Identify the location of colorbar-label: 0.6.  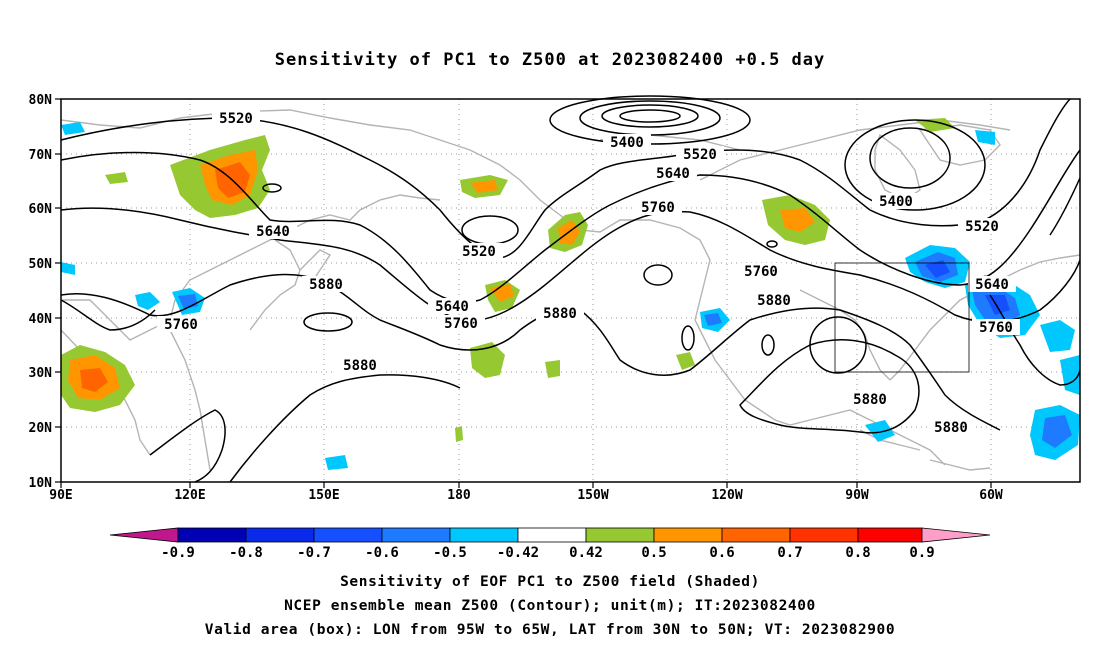
(721, 553).